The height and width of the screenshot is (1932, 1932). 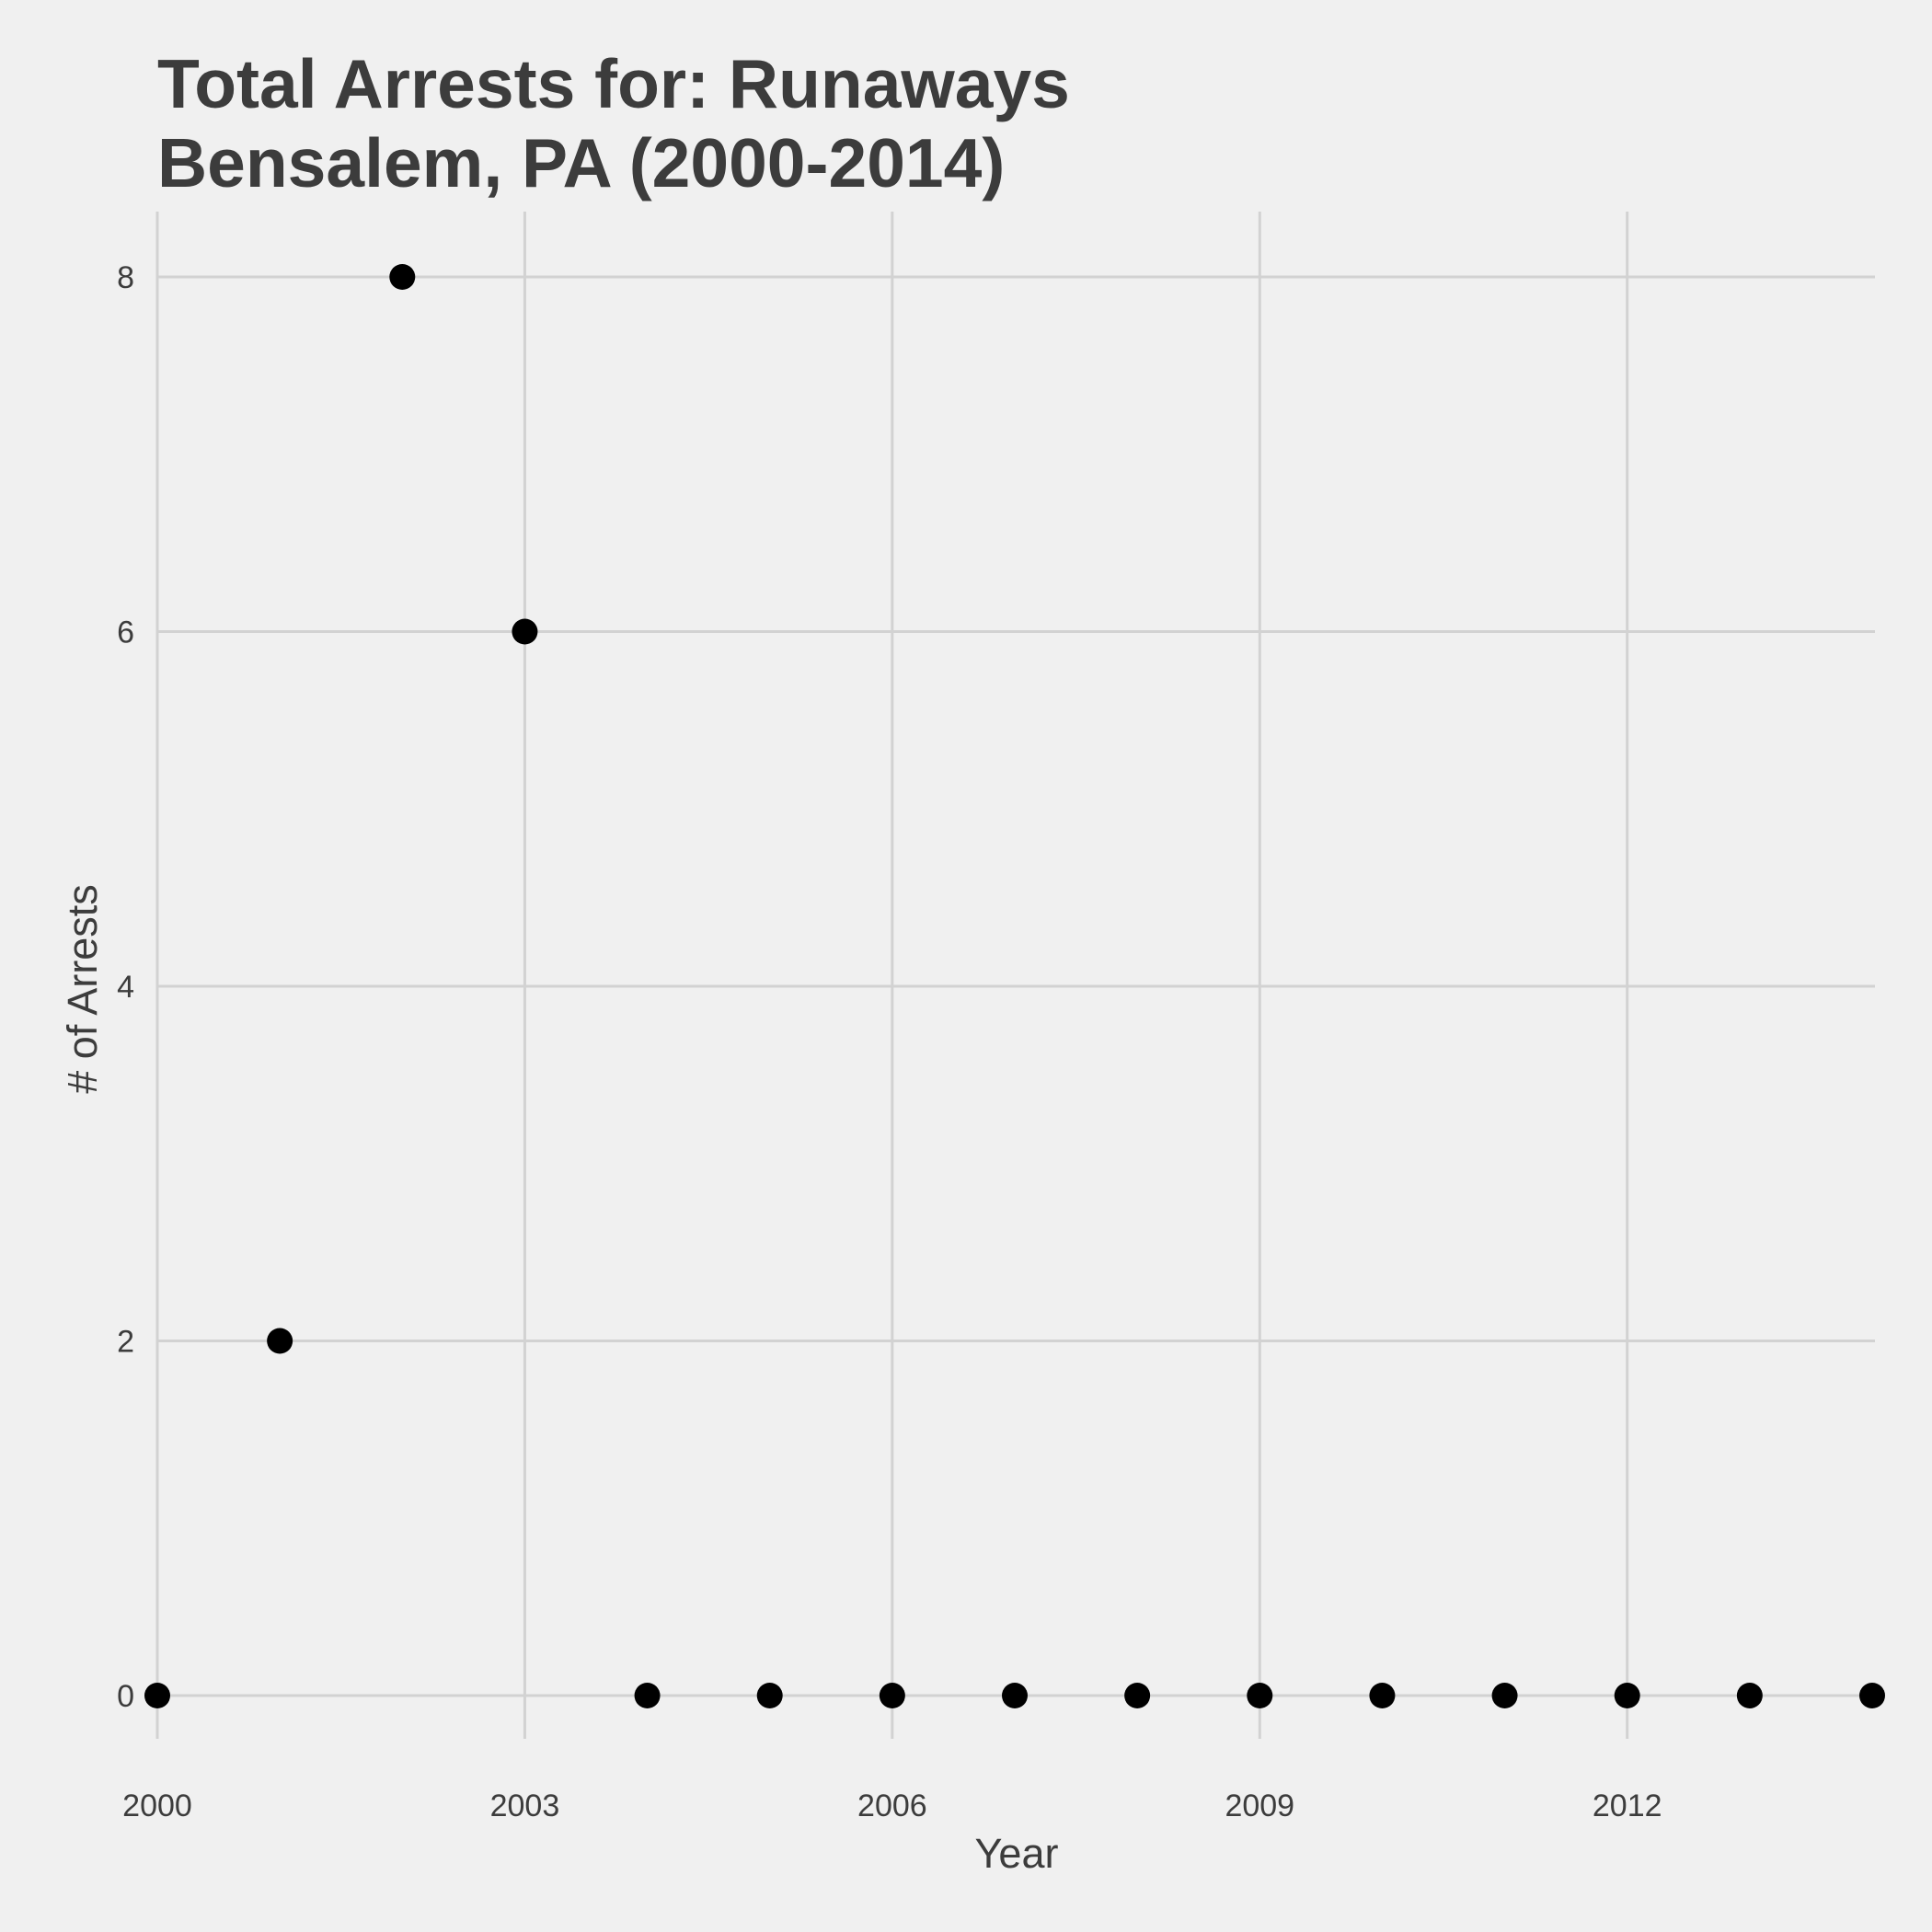 What do you see at coordinates (126, 1696) in the screenshot?
I see `y-tick-label: 0` at bounding box center [126, 1696].